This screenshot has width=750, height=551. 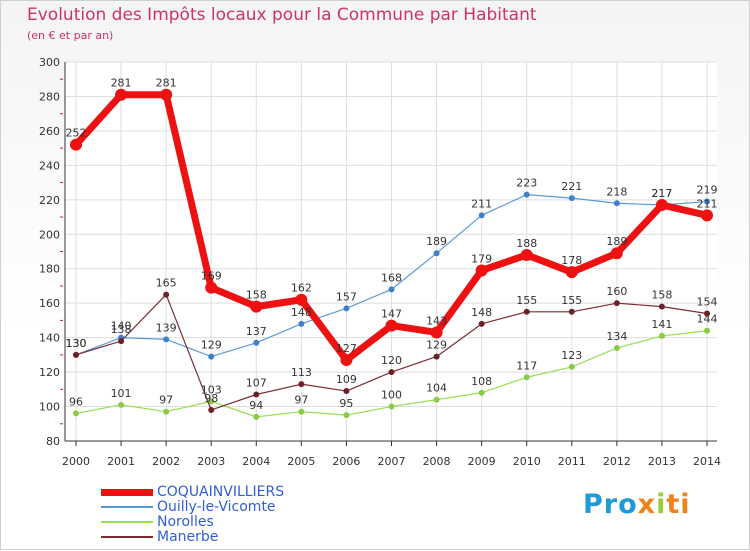 I want to click on data-label-norolles: 141, so click(x=661, y=324).